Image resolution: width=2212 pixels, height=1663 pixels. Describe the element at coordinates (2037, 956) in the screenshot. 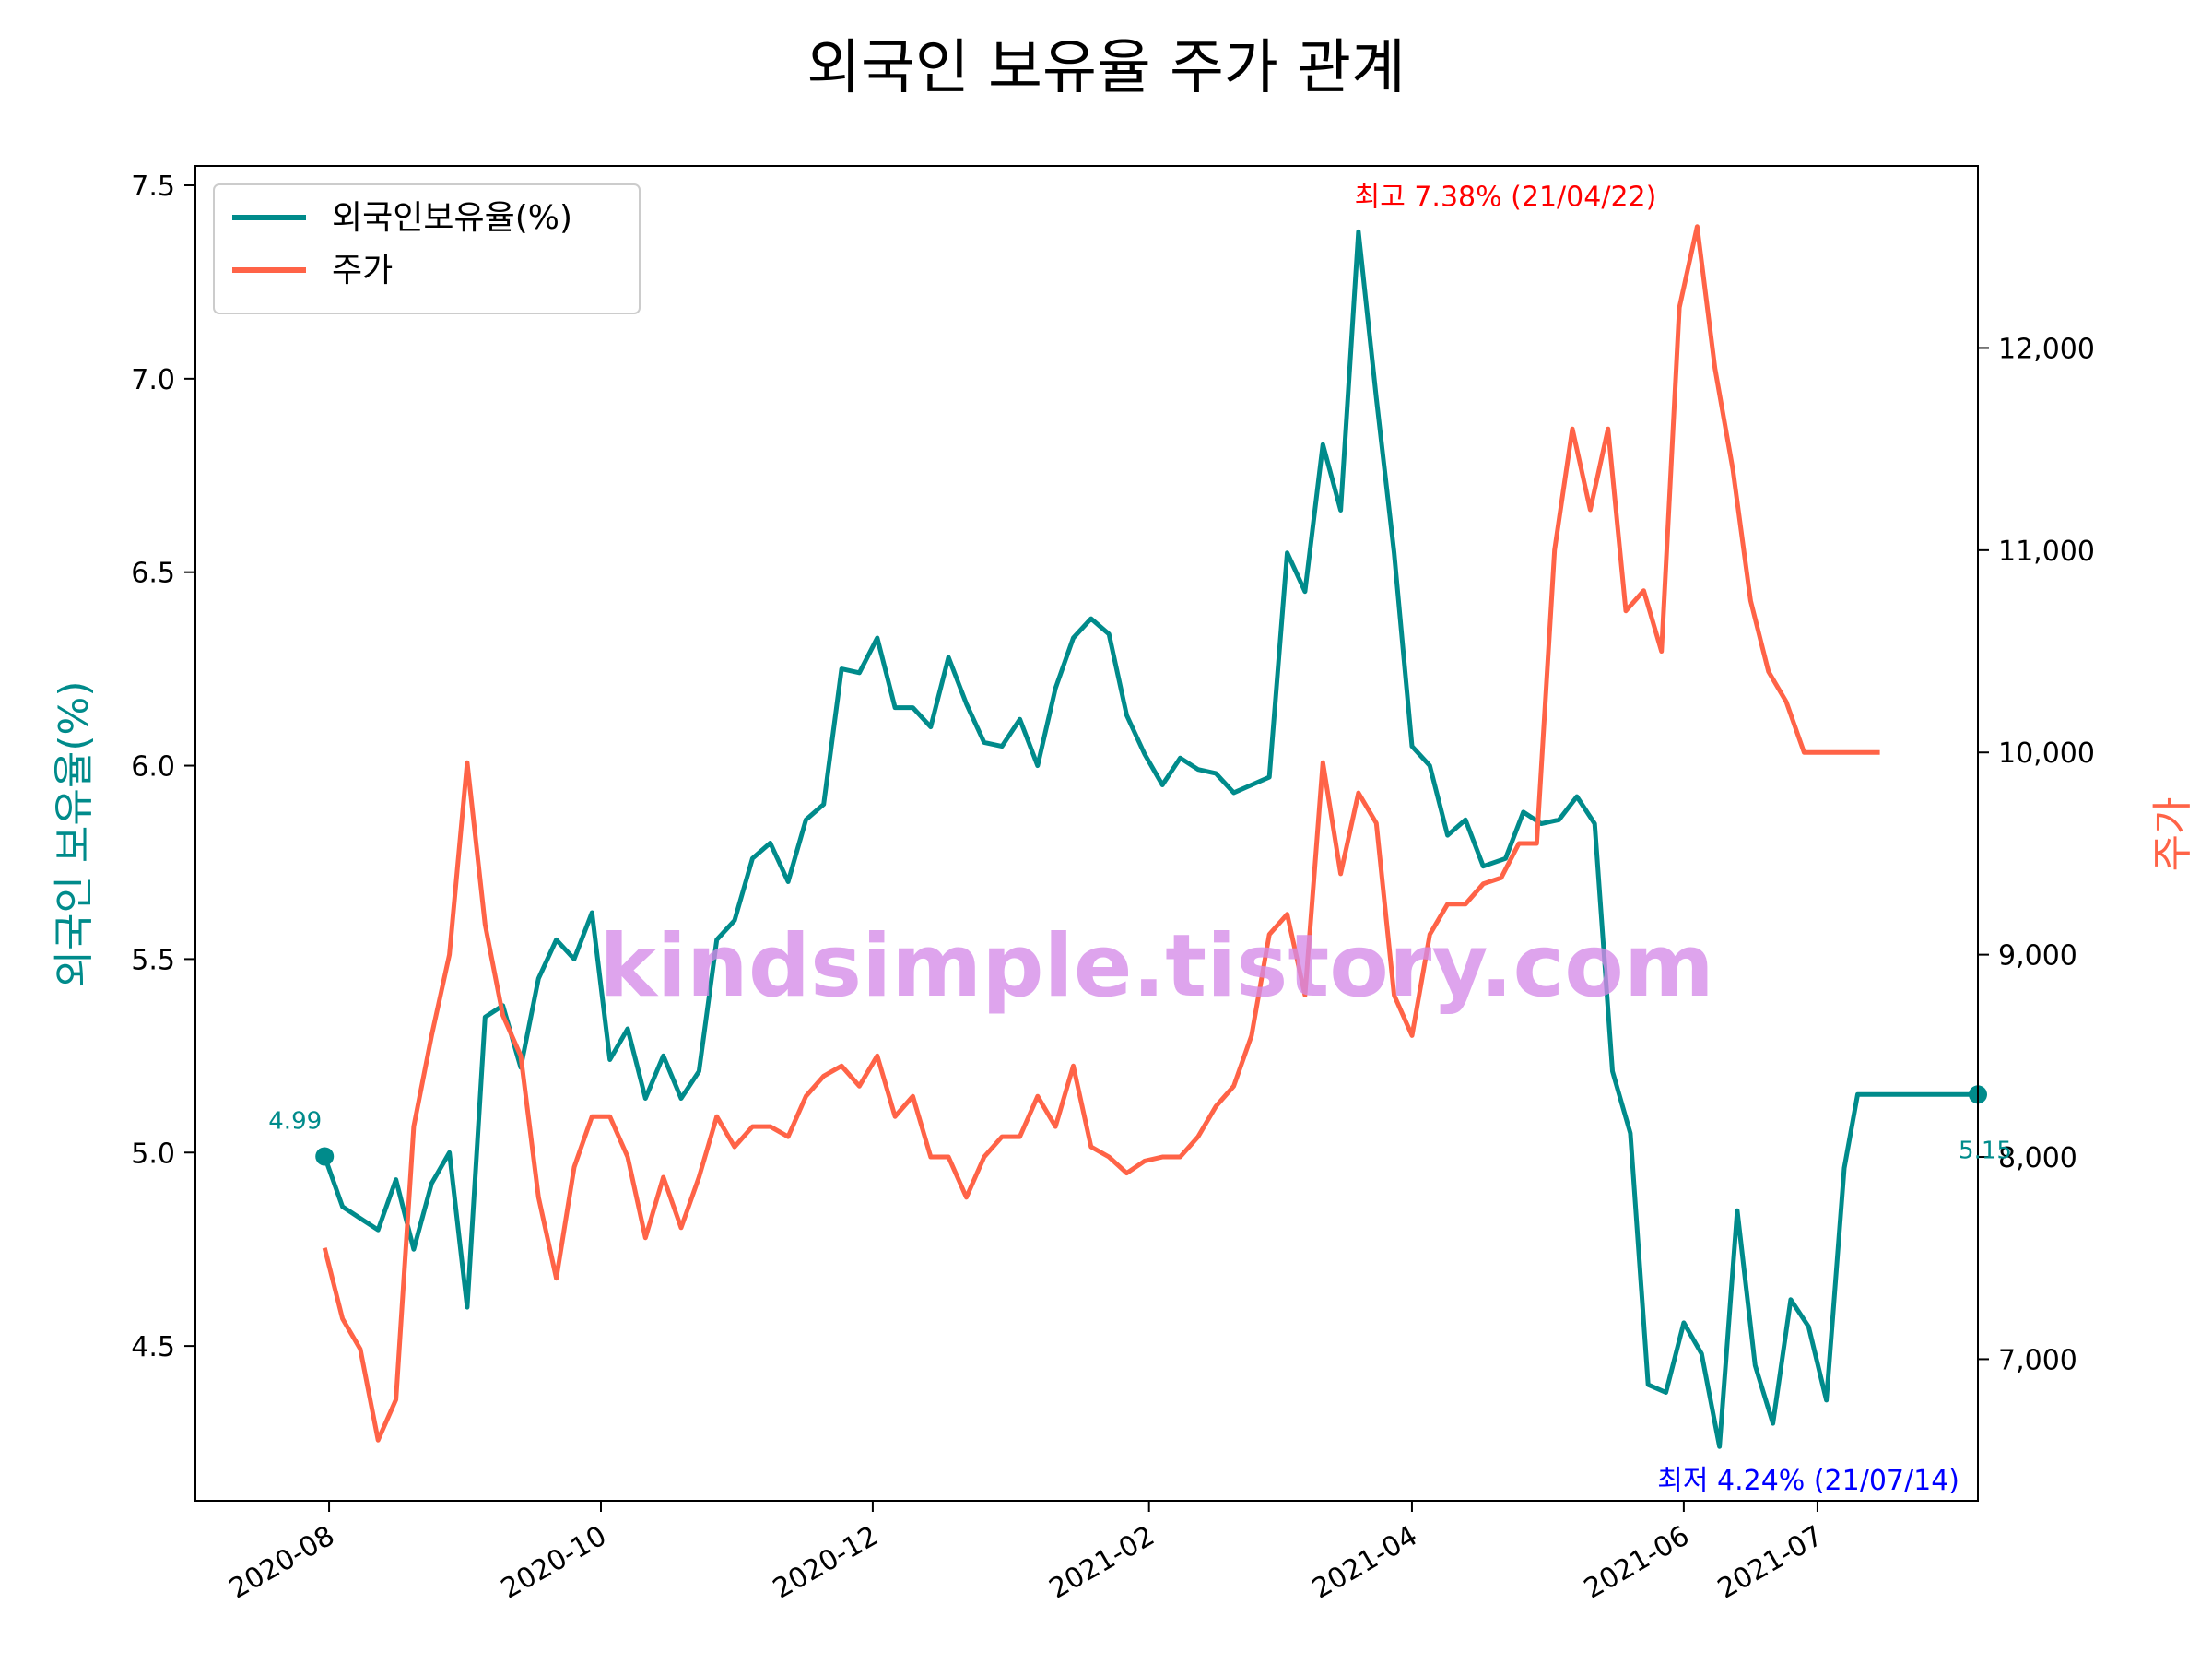

I see `y-right-tick-label: 9,000` at that location.